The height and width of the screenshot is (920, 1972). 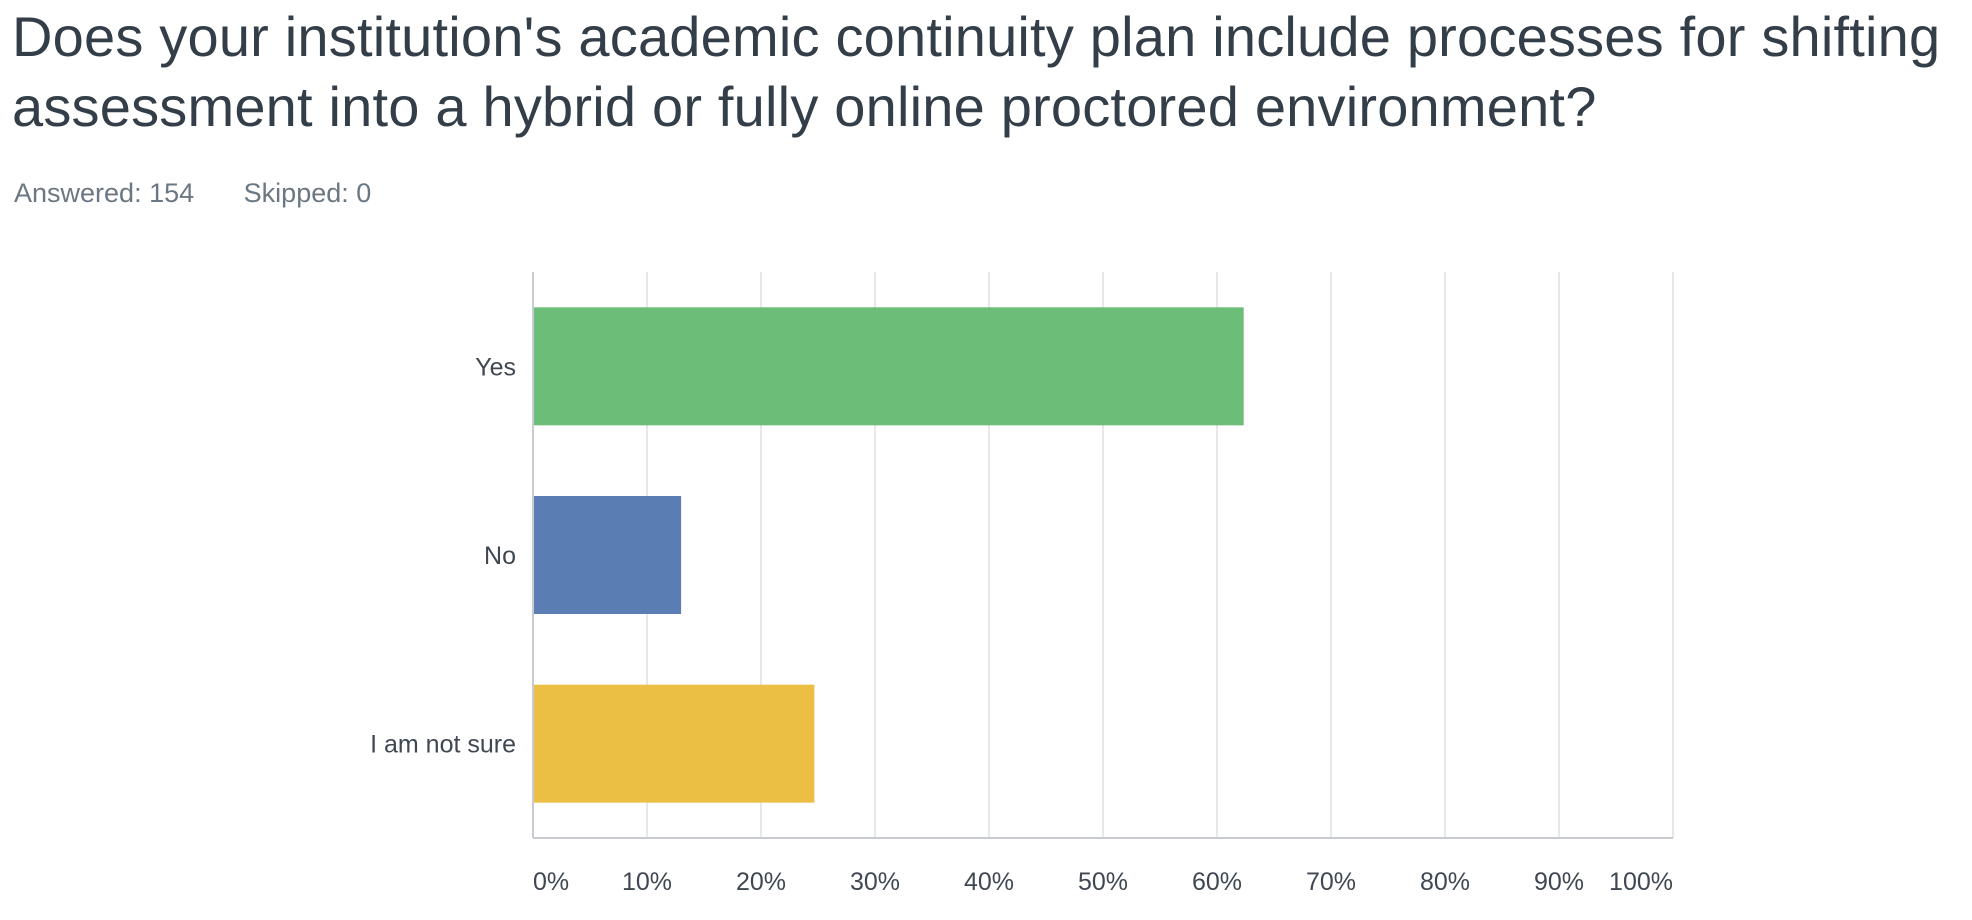 I want to click on skipped-count: 0, so click(x=364, y=193).